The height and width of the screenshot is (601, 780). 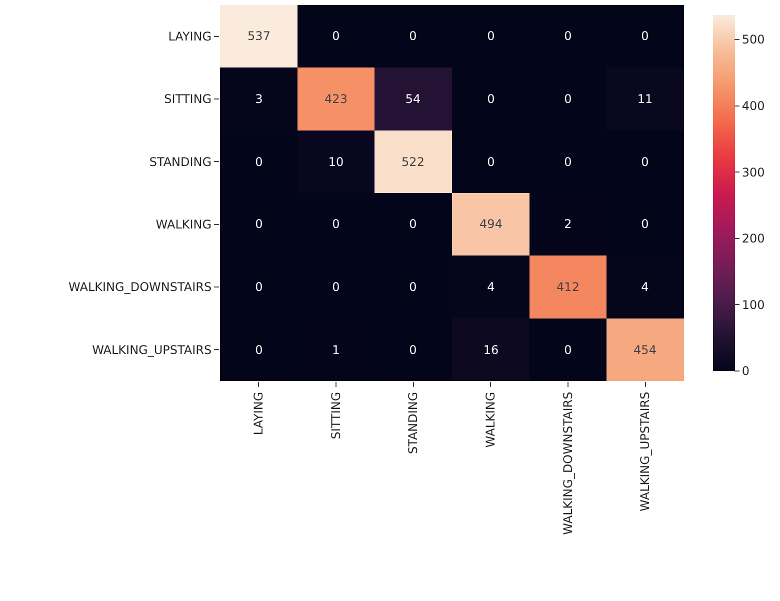 What do you see at coordinates (491, 350) in the screenshot?
I see `data-label: 16` at bounding box center [491, 350].